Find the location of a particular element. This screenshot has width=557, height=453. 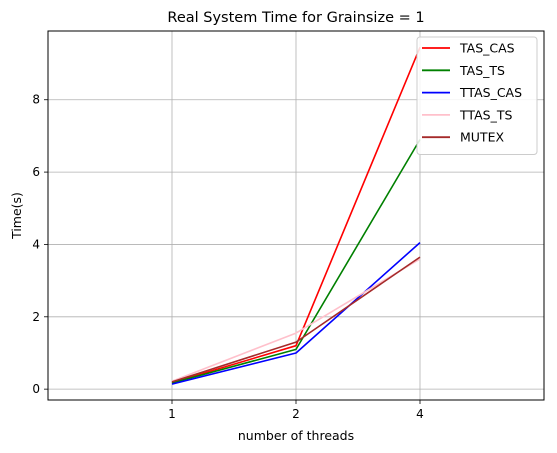

legend-label: TTAS_CAS is located at coordinates (490, 92).